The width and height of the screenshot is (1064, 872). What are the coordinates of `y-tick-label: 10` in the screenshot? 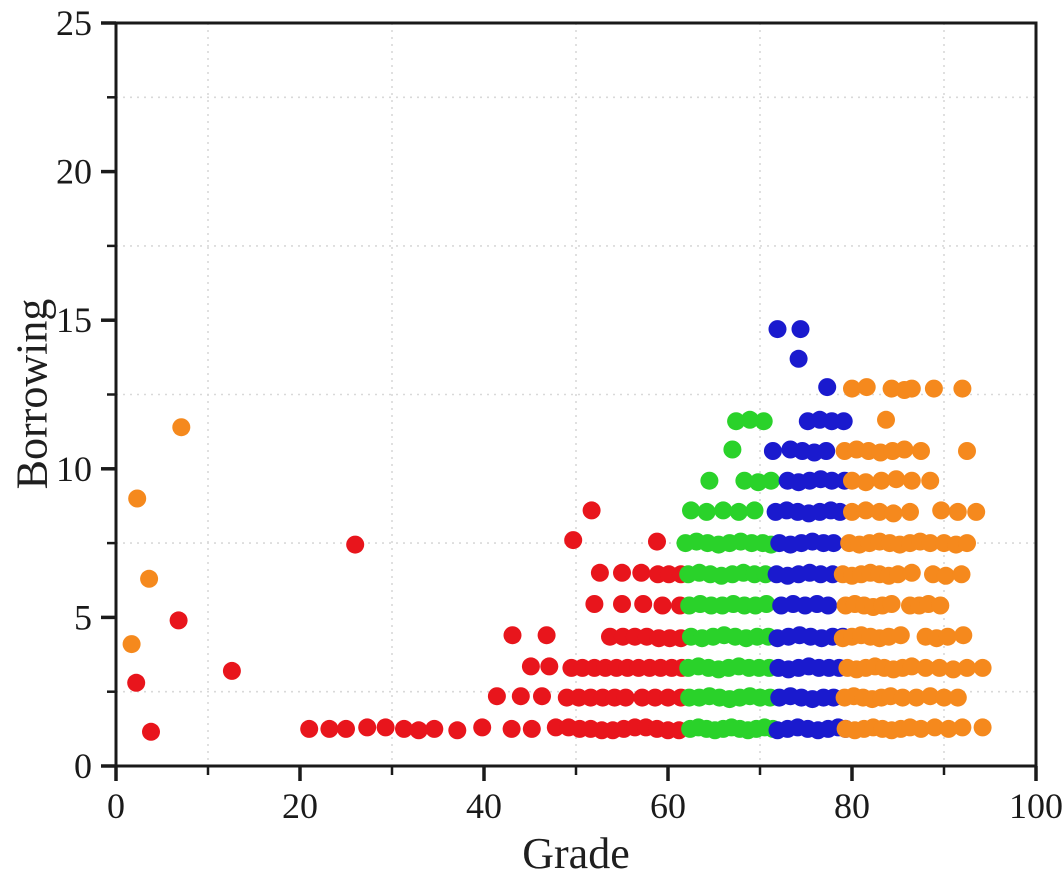 It's located at (74, 469).